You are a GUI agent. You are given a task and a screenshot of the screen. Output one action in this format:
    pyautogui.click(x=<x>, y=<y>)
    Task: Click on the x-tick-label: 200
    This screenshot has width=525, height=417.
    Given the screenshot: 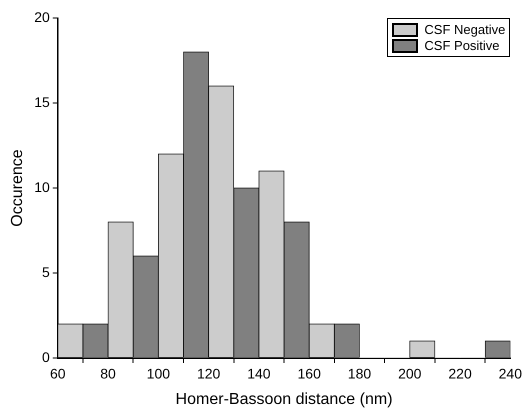 What is the action you would take?
    pyautogui.click(x=410, y=373)
    